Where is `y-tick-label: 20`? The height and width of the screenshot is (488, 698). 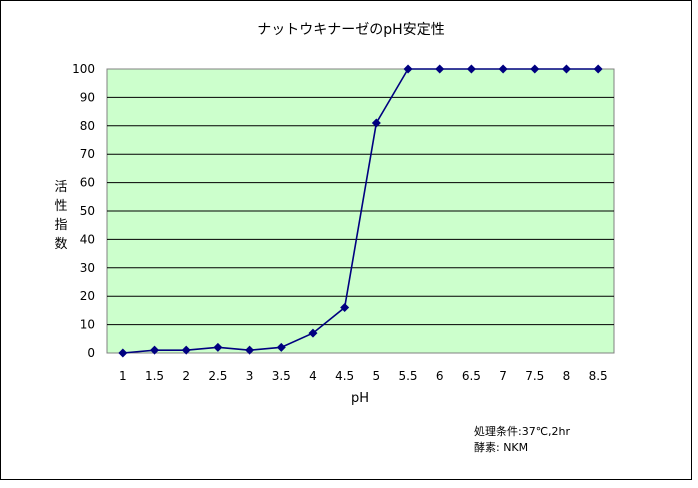 y-tick-label: 20 is located at coordinates (87, 296).